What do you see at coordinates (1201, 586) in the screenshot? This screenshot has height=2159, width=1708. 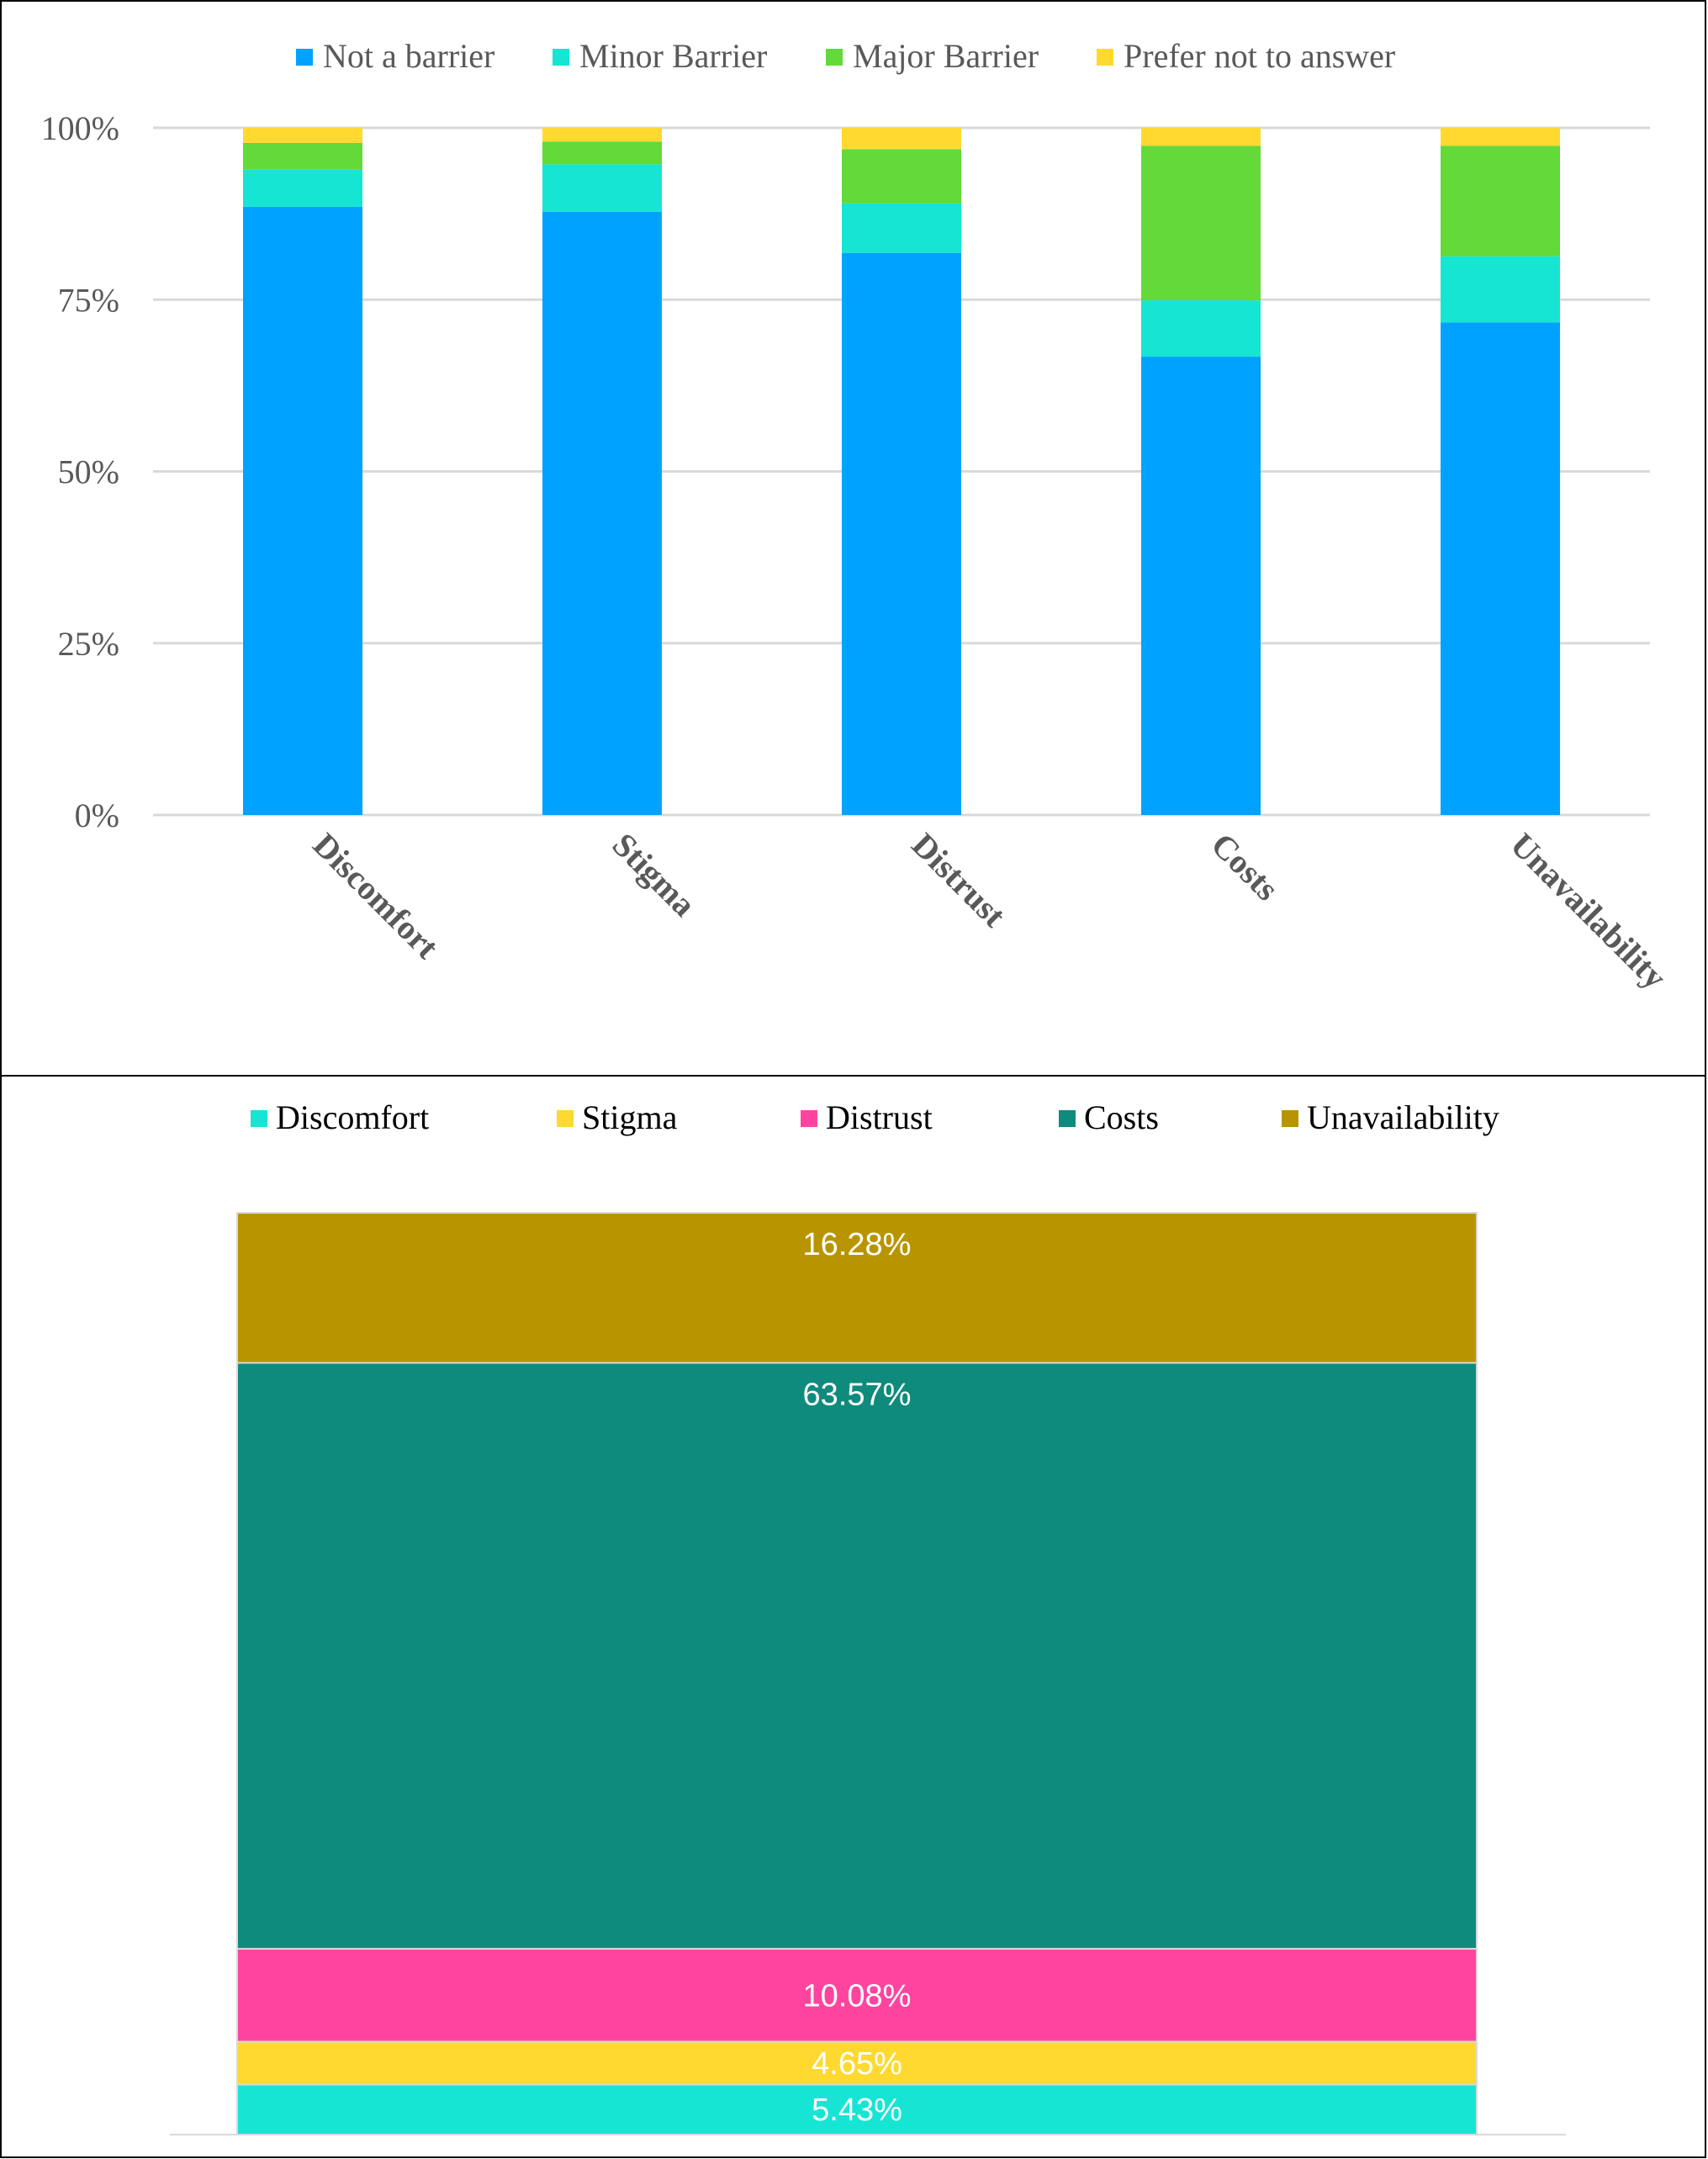 I see `bar-costs-not-a-barrier` at bounding box center [1201, 586].